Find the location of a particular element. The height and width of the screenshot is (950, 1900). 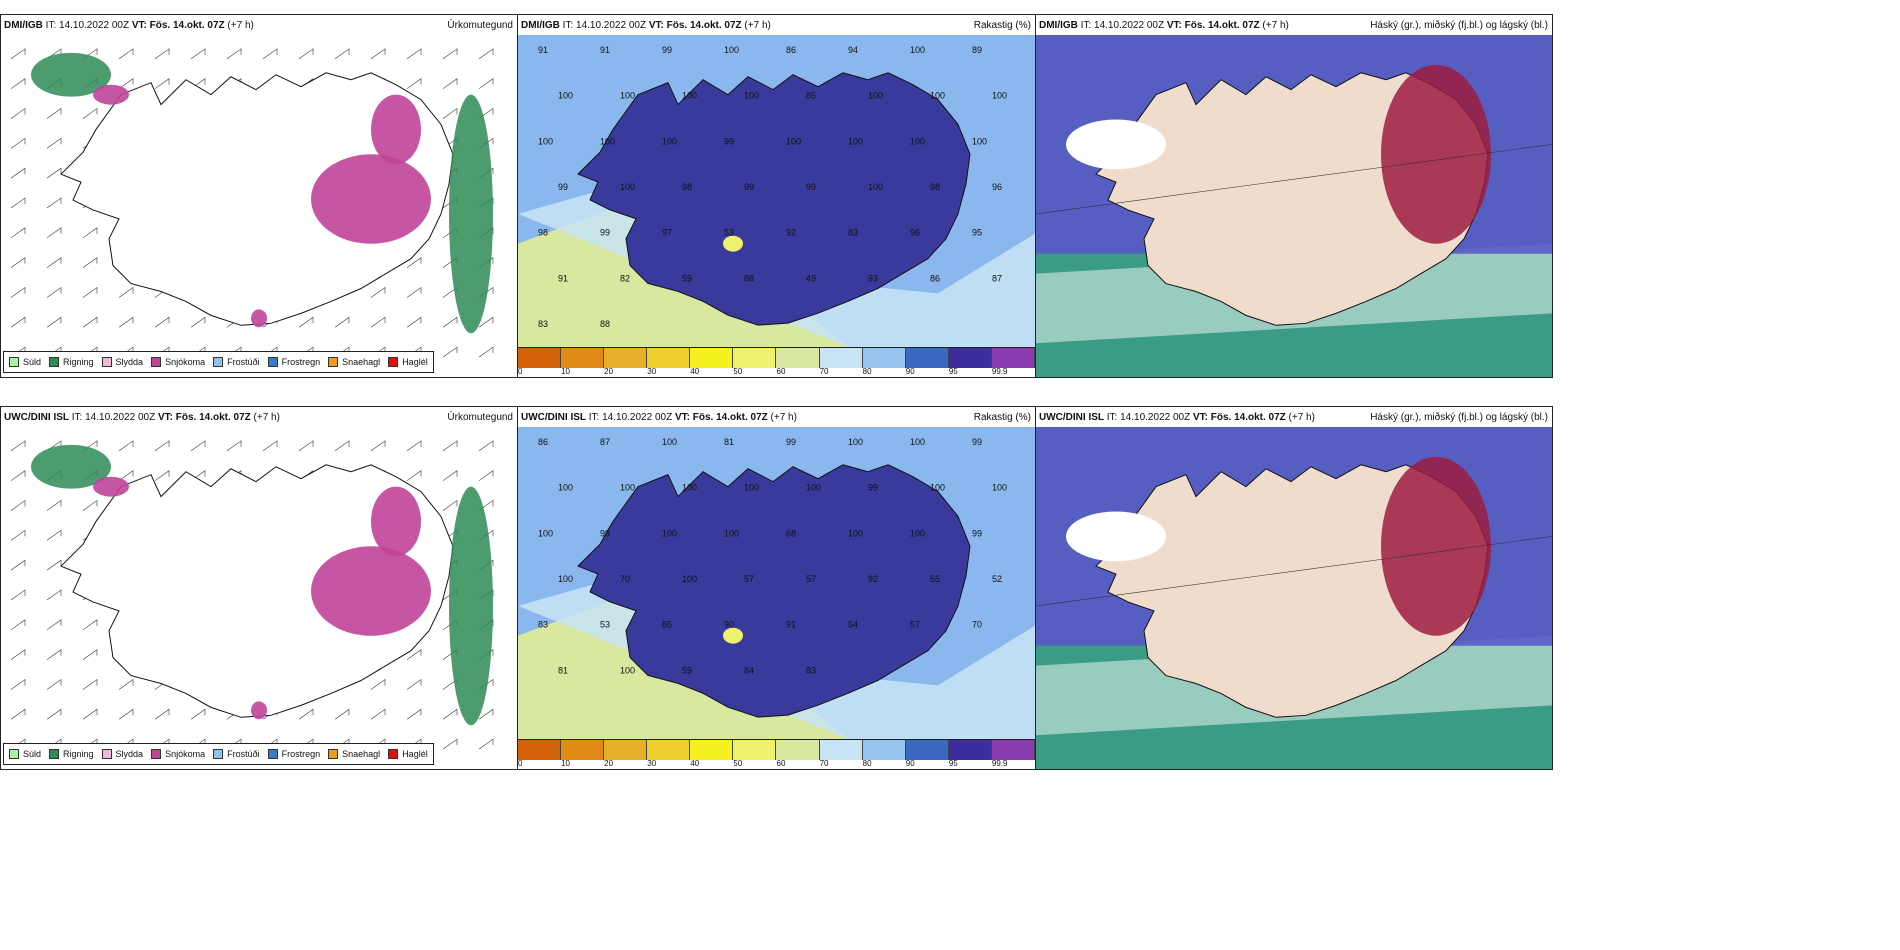

humidity-value-label: 96 is located at coordinates (997, 187).